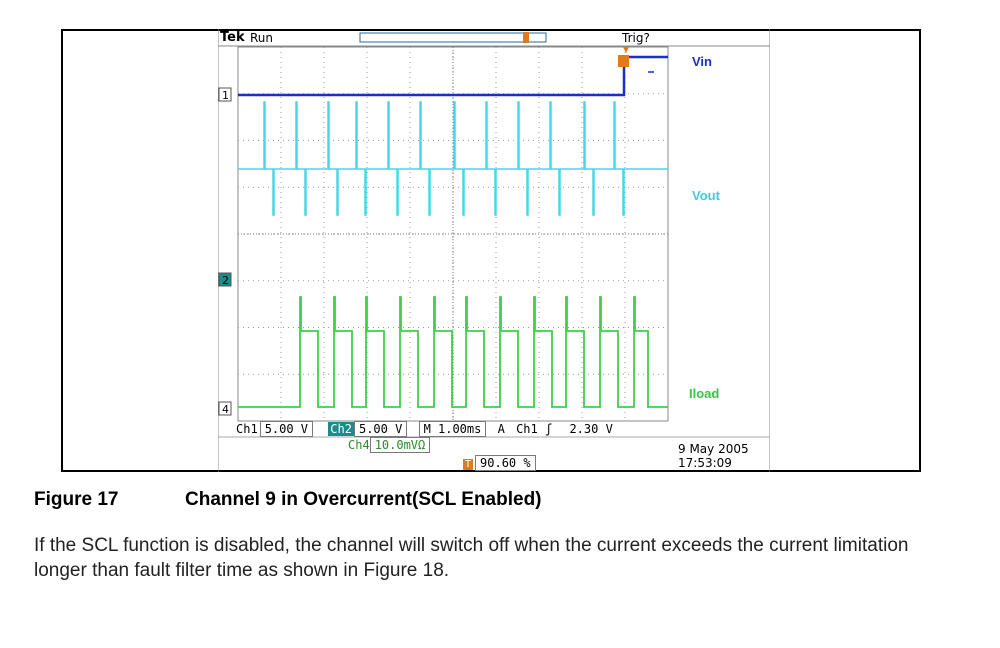 The image size is (1000, 648). I want to click on ch1-name: Ch1, so click(247, 429).